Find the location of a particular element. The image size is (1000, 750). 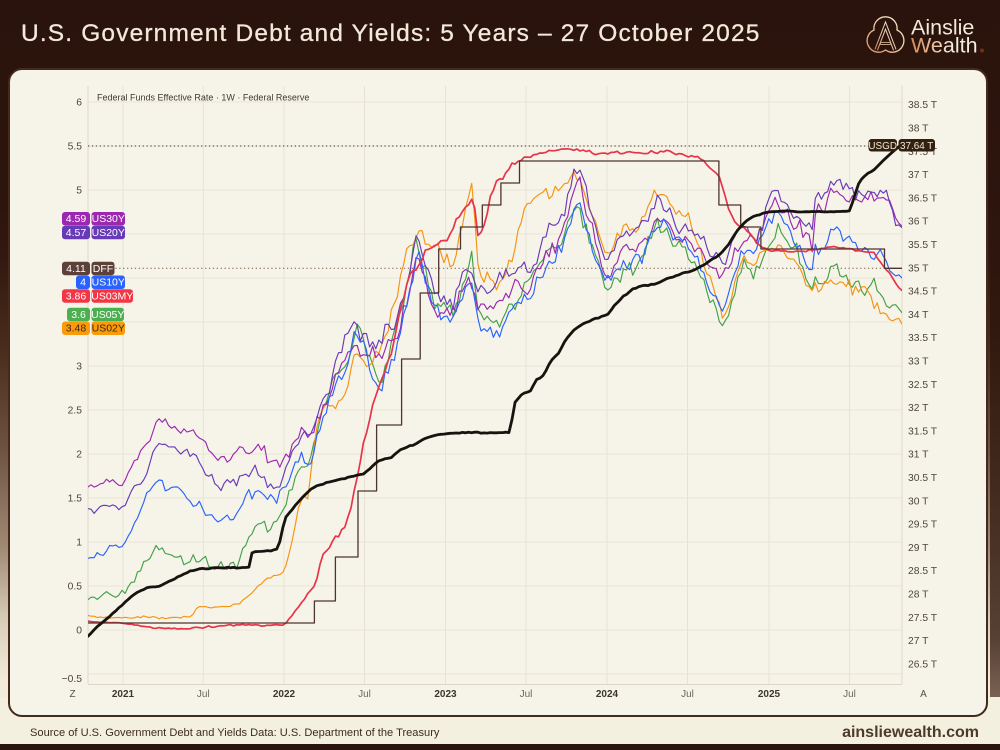

svg-text: 28 T is located at coordinates (918, 595).